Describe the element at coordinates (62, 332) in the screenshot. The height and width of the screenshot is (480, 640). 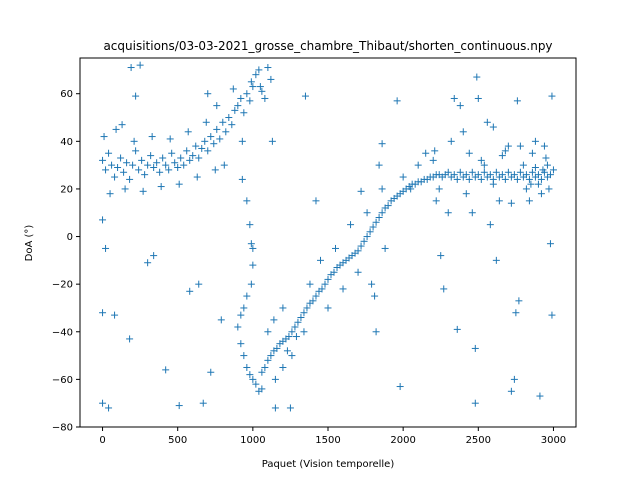
I see `y-tick-label: −40` at that location.